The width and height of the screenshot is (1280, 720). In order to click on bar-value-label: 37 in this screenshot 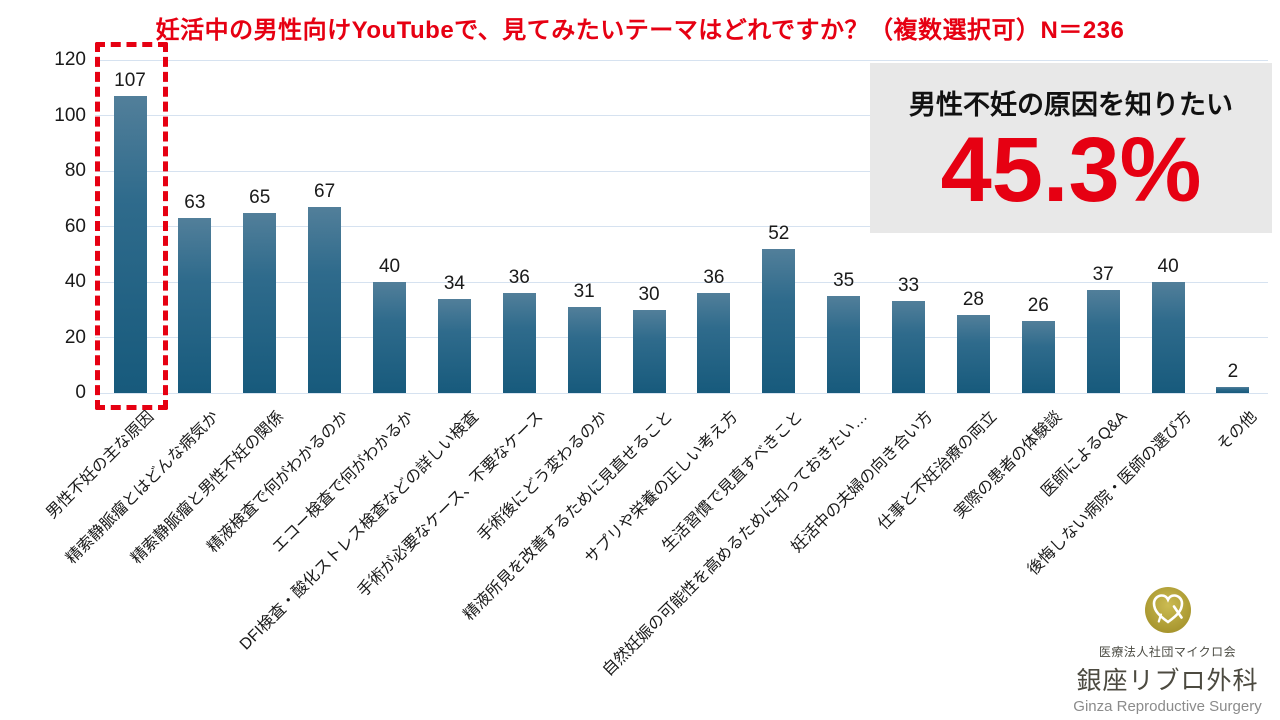, I will do `click(1103, 275)`.